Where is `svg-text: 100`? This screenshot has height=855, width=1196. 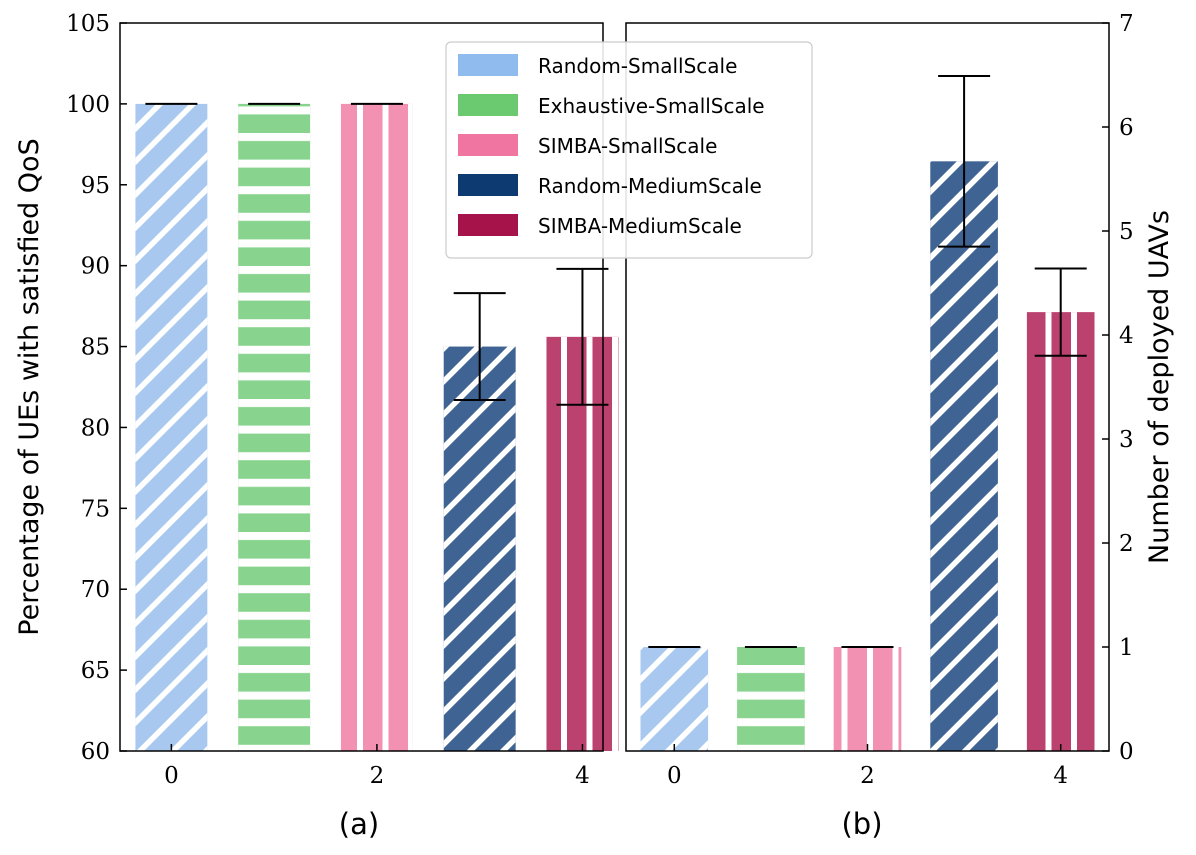 svg-text: 100 is located at coordinates (88, 105).